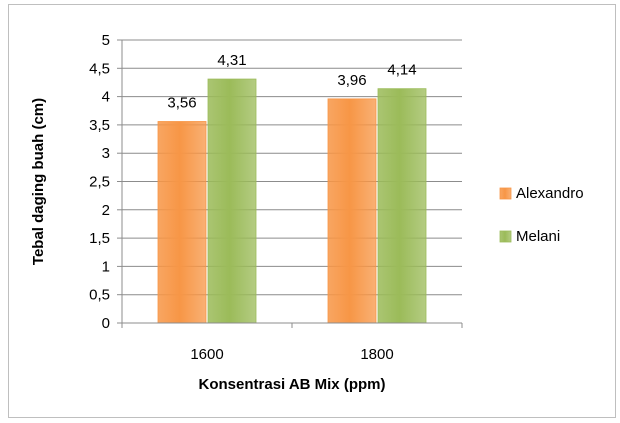  What do you see at coordinates (505, 236) in the screenshot?
I see `legend-swatch-melani` at bounding box center [505, 236].